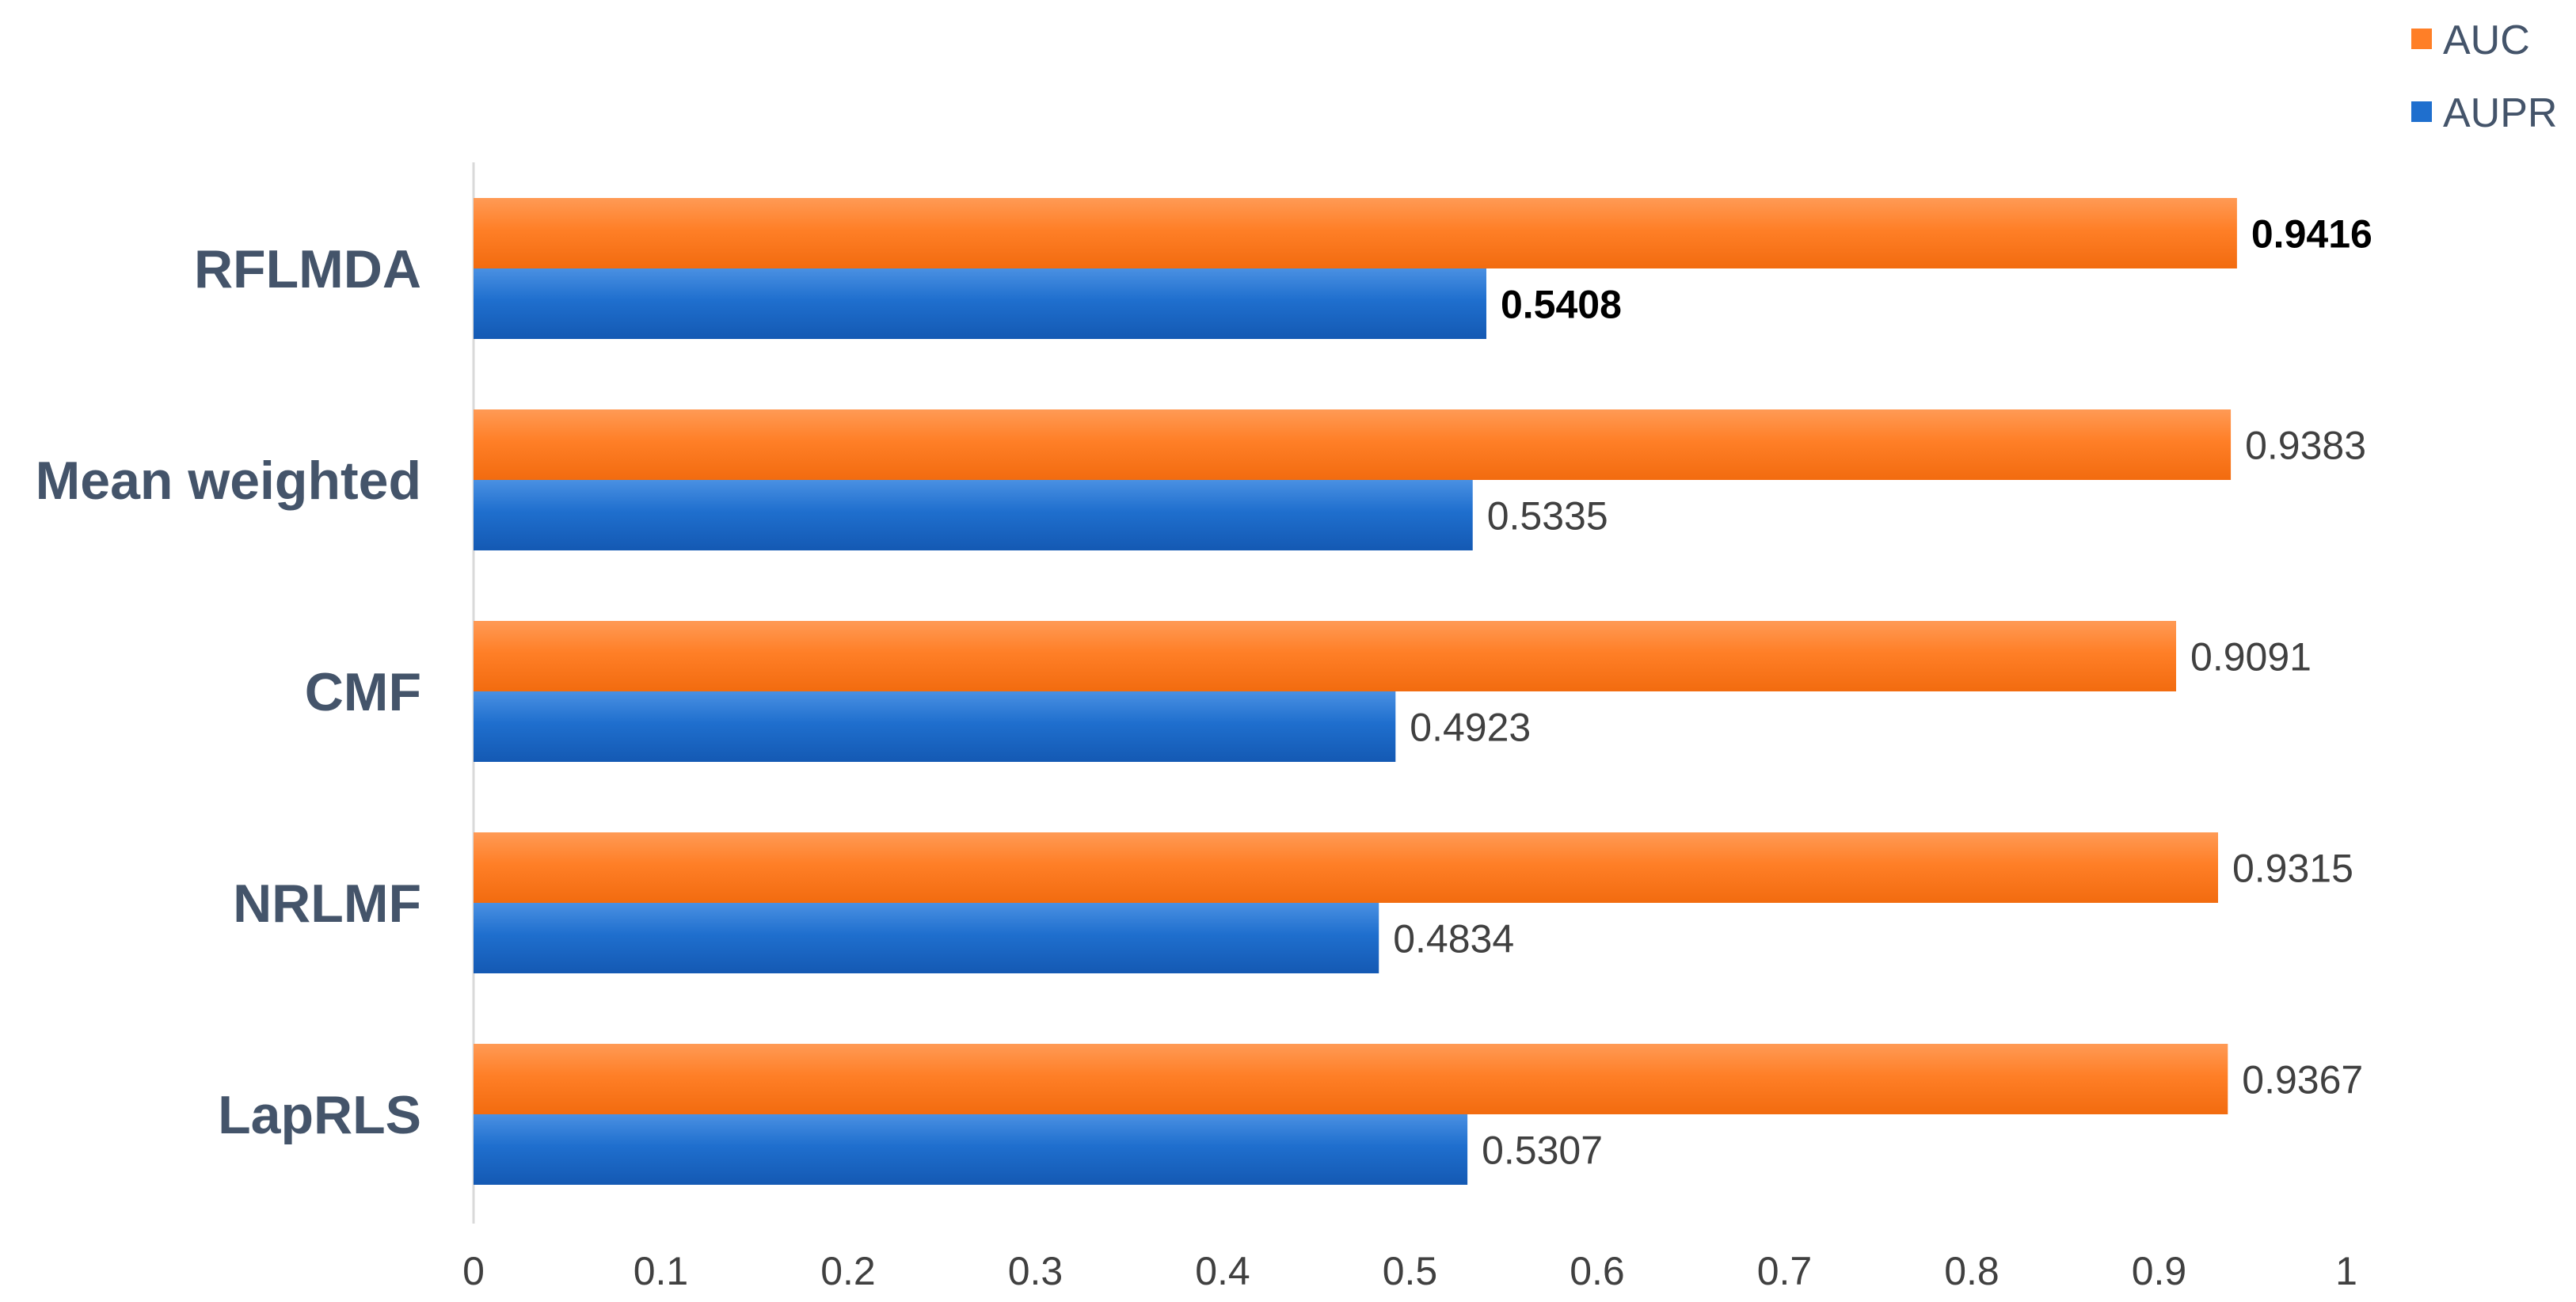 This screenshot has width=2576, height=1302. Describe the element at coordinates (2421, 111) in the screenshot. I see `legend-swatch-aupr` at that location.